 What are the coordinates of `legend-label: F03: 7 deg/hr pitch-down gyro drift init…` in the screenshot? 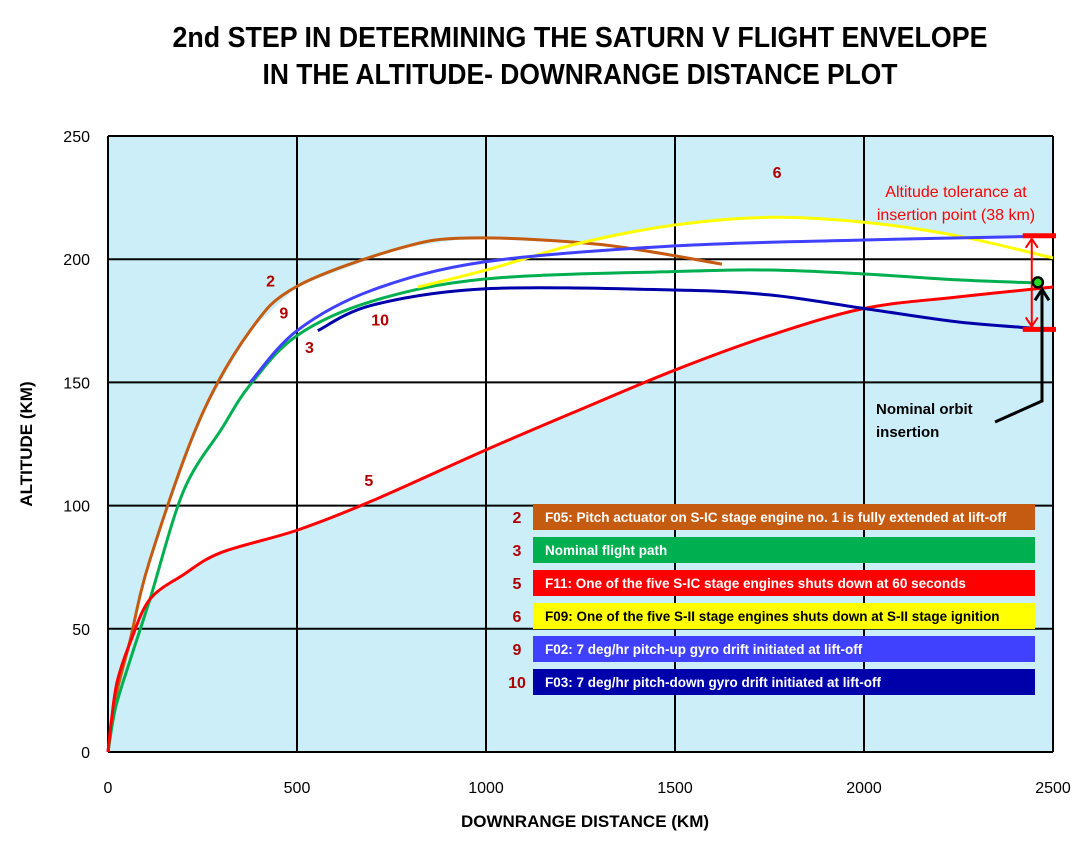 It's located at (713, 682).